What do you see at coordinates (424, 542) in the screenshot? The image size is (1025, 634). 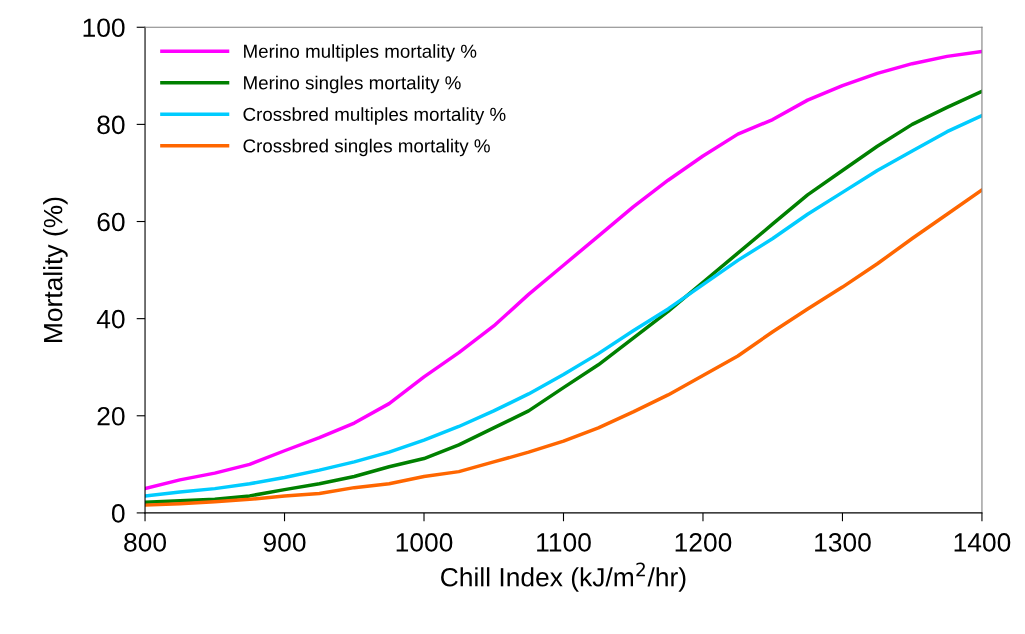 I see `x-tick-label: 1000` at bounding box center [424, 542].